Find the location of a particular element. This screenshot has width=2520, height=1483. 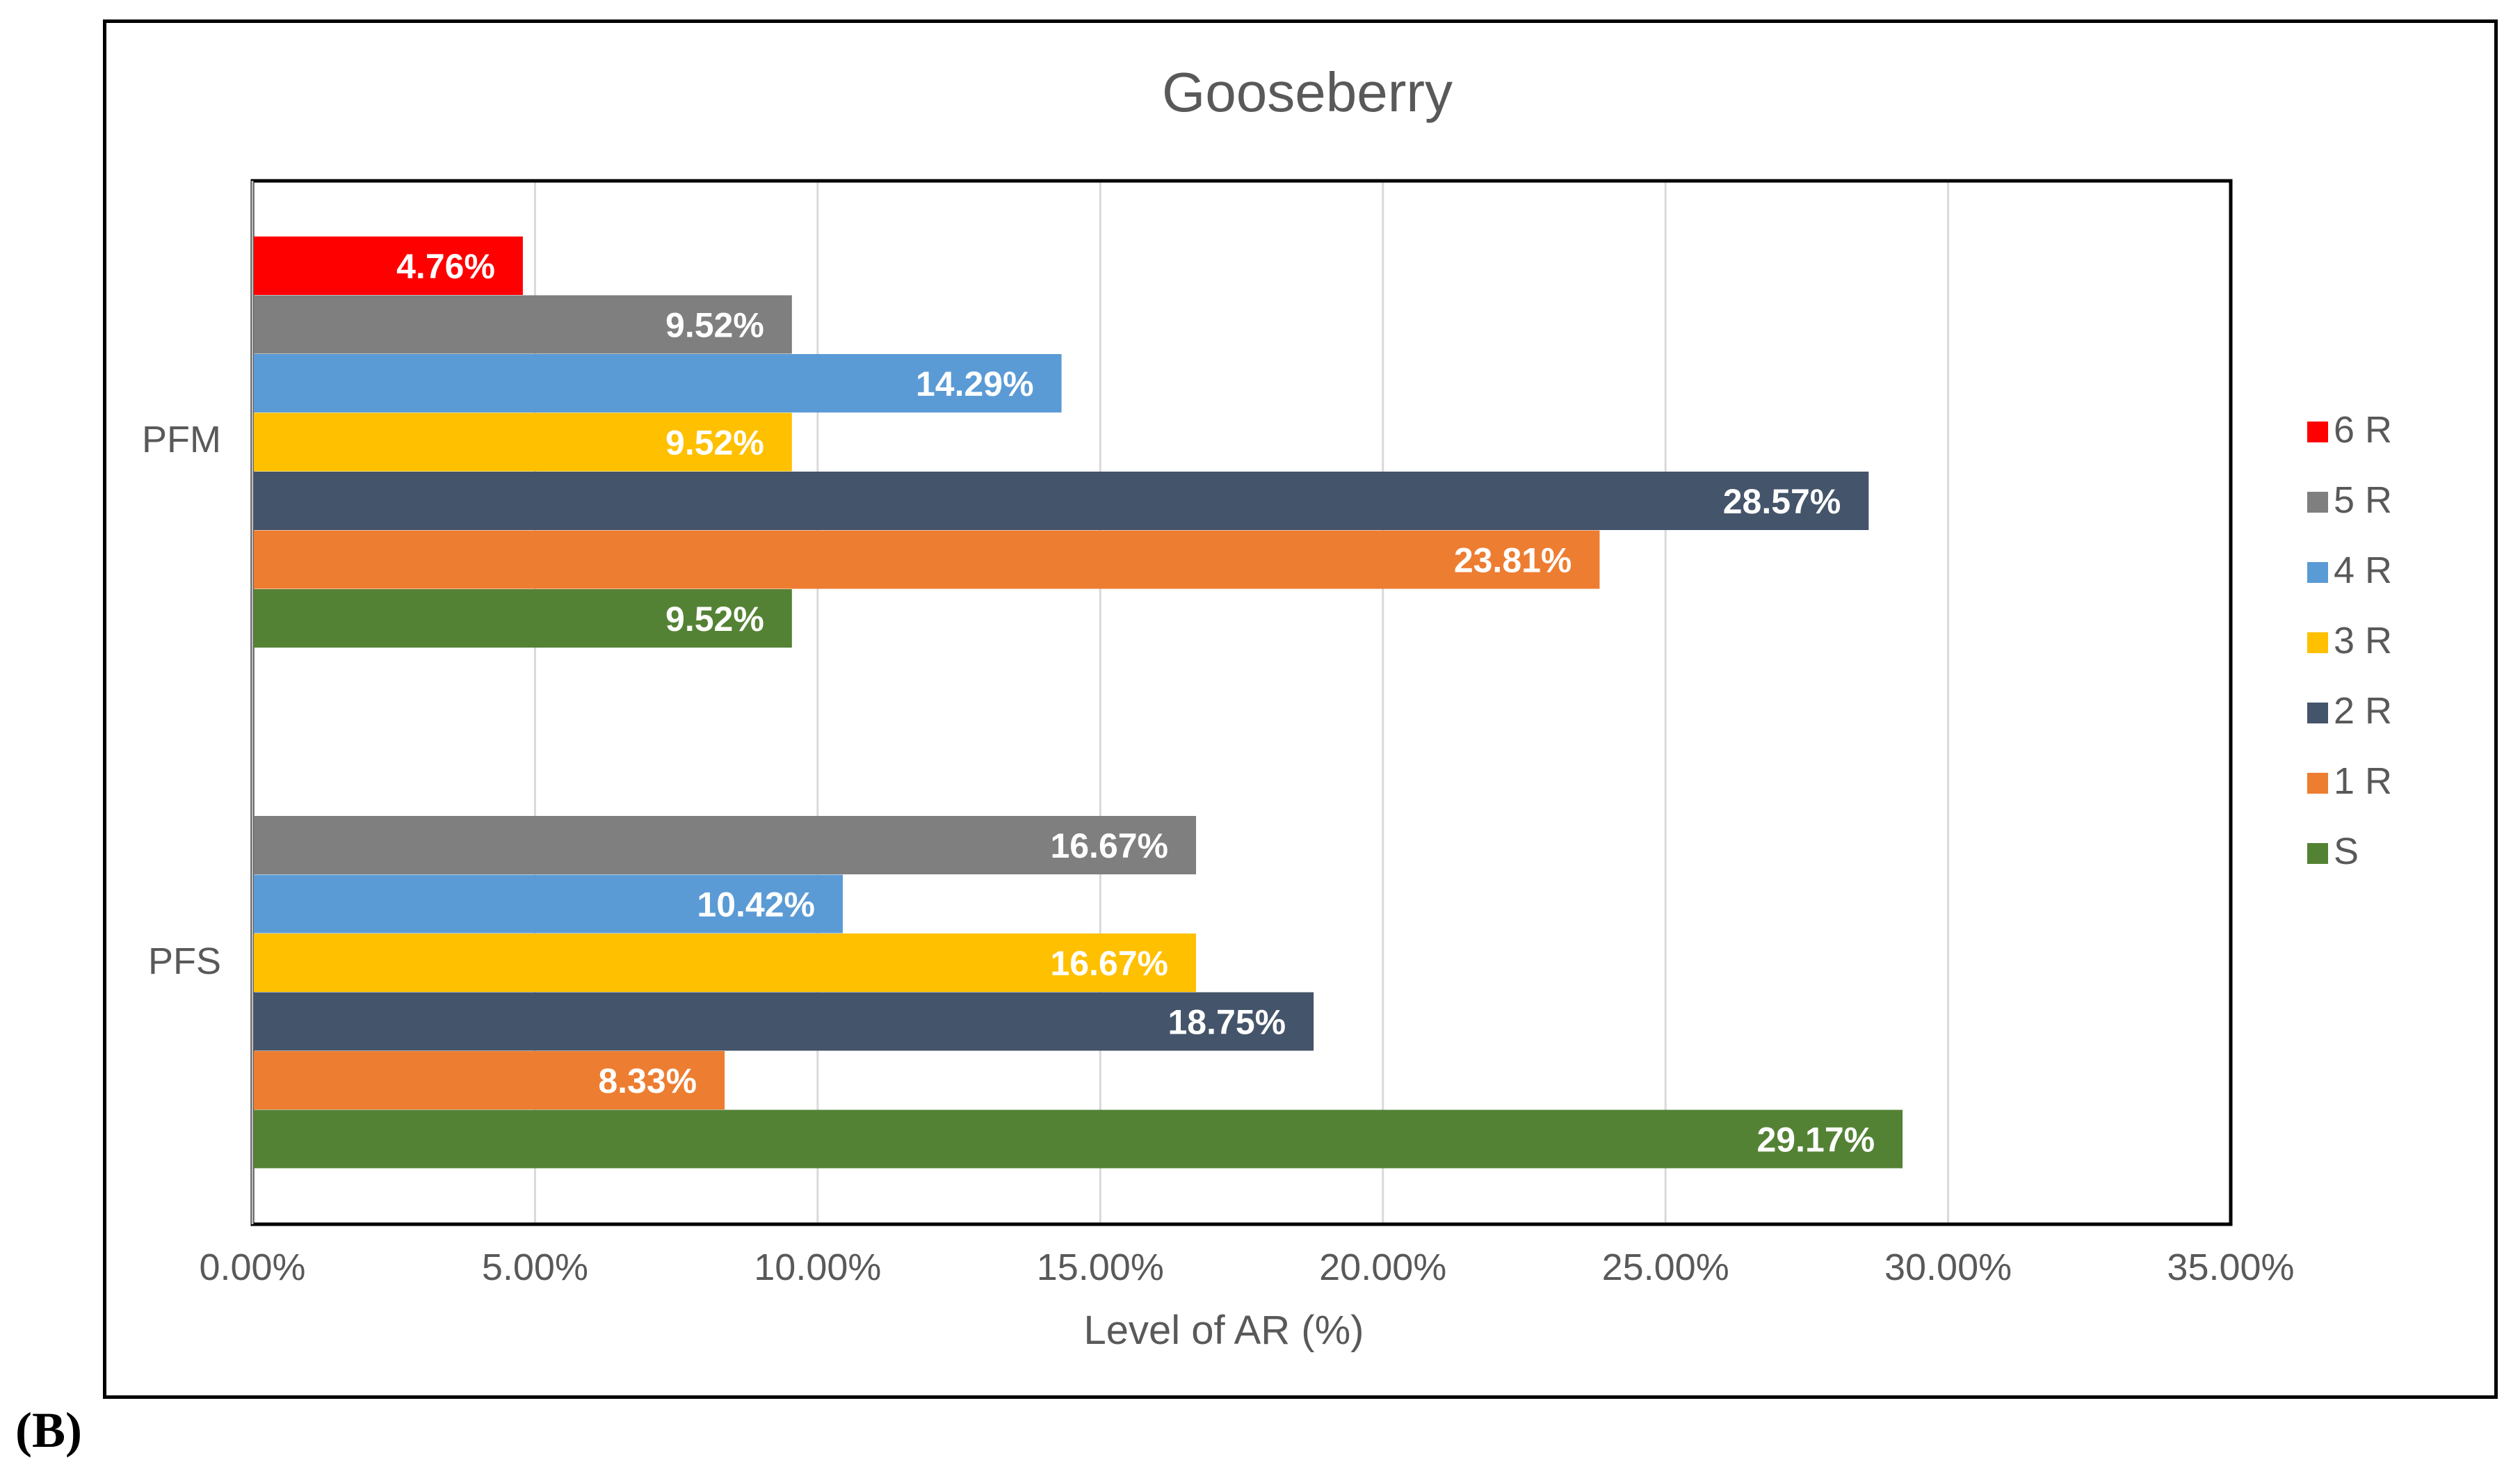

legend-label: 1 R is located at coordinates (2363, 781).